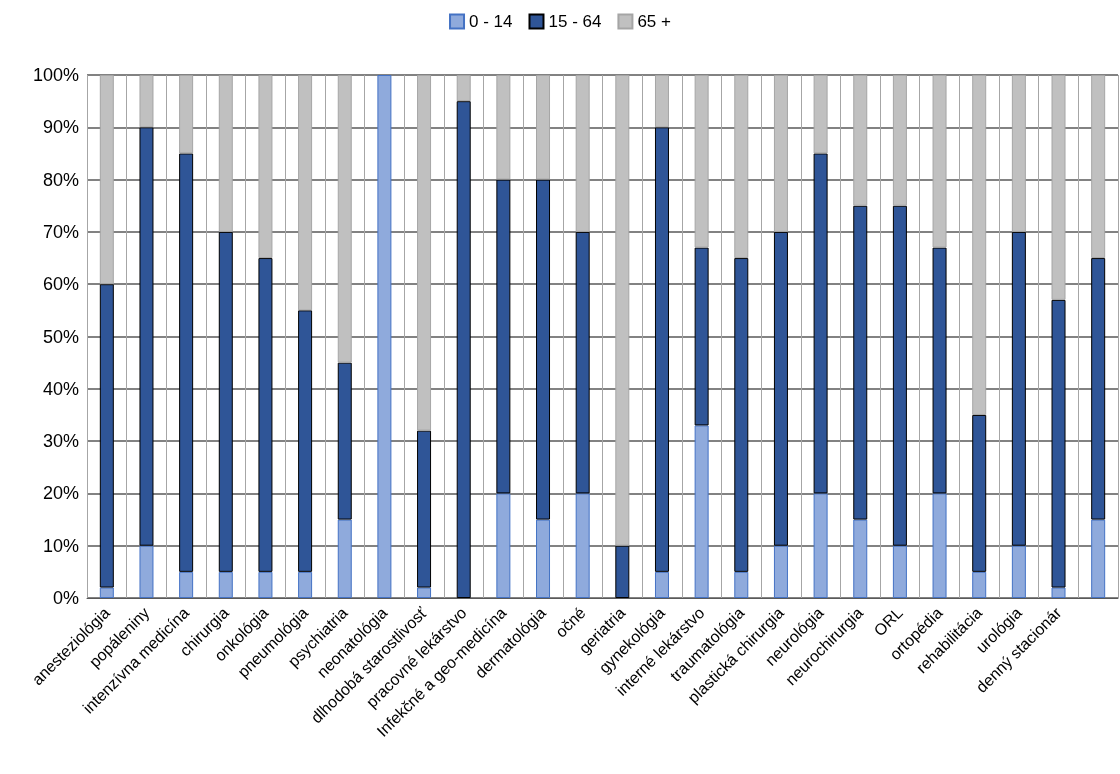 This screenshot has height=774, width=1120. Describe the element at coordinates (491, 21) in the screenshot. I see `legend-label: 0 - 14` at that location.